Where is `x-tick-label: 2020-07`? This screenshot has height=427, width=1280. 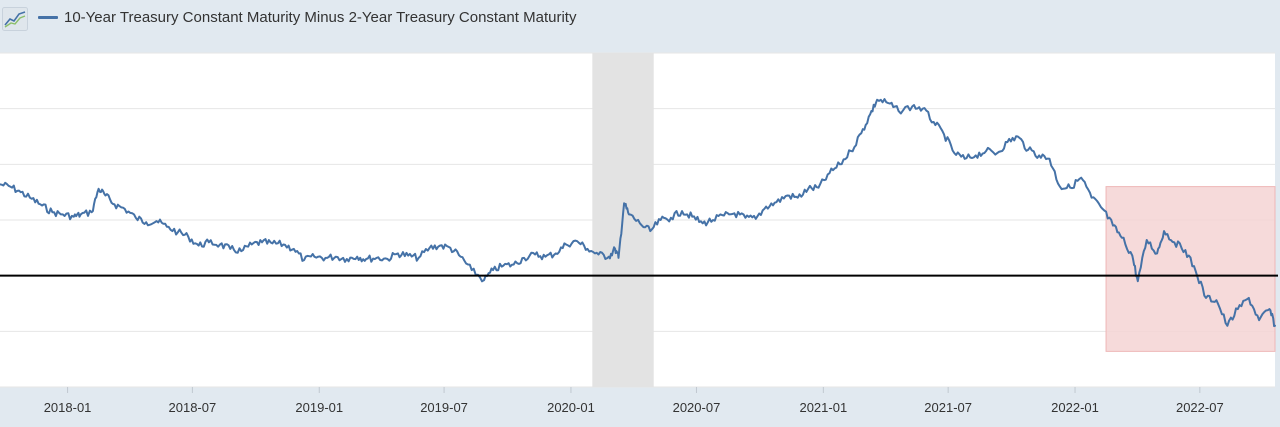 x-tick-label: 2020-07 is located at coordinates (697, 407).